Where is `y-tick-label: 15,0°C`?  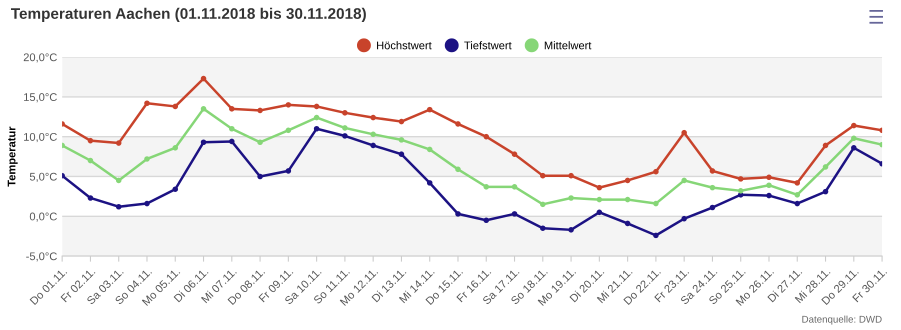 y-tick-label: 15,0°C is located at coordinates (40, 97).